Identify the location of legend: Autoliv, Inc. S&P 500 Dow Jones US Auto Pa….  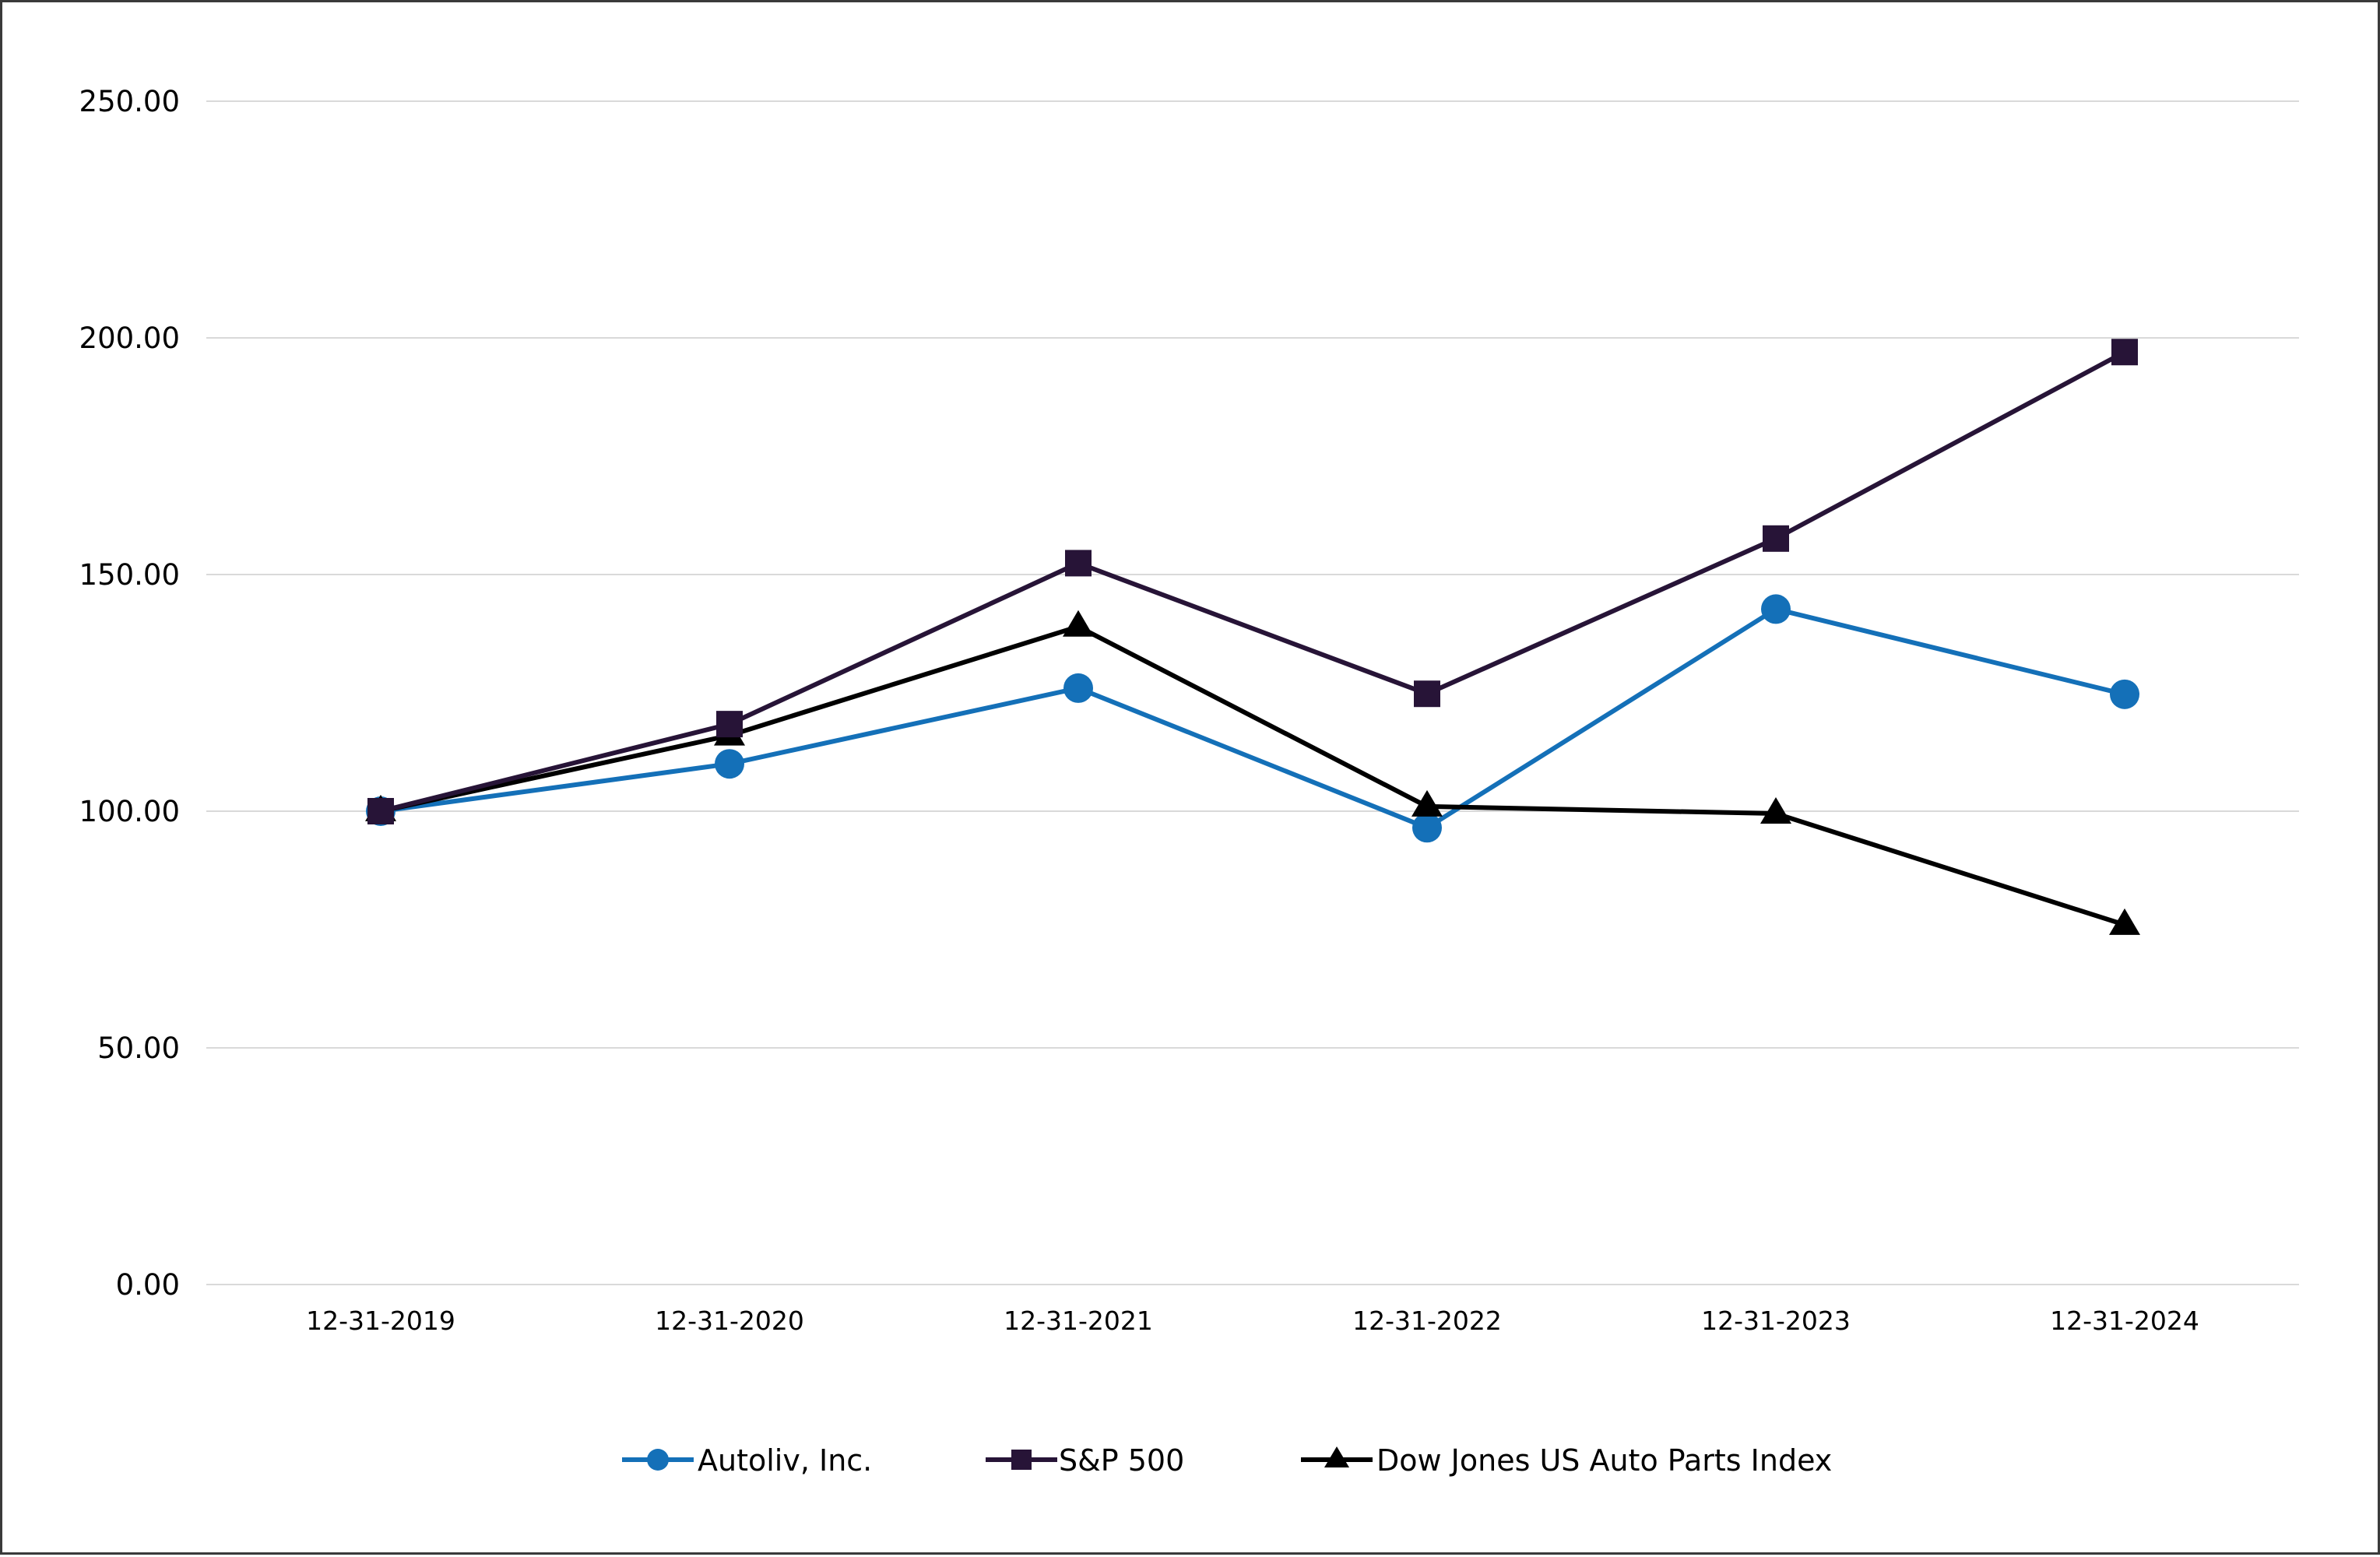
(1227, 1460).